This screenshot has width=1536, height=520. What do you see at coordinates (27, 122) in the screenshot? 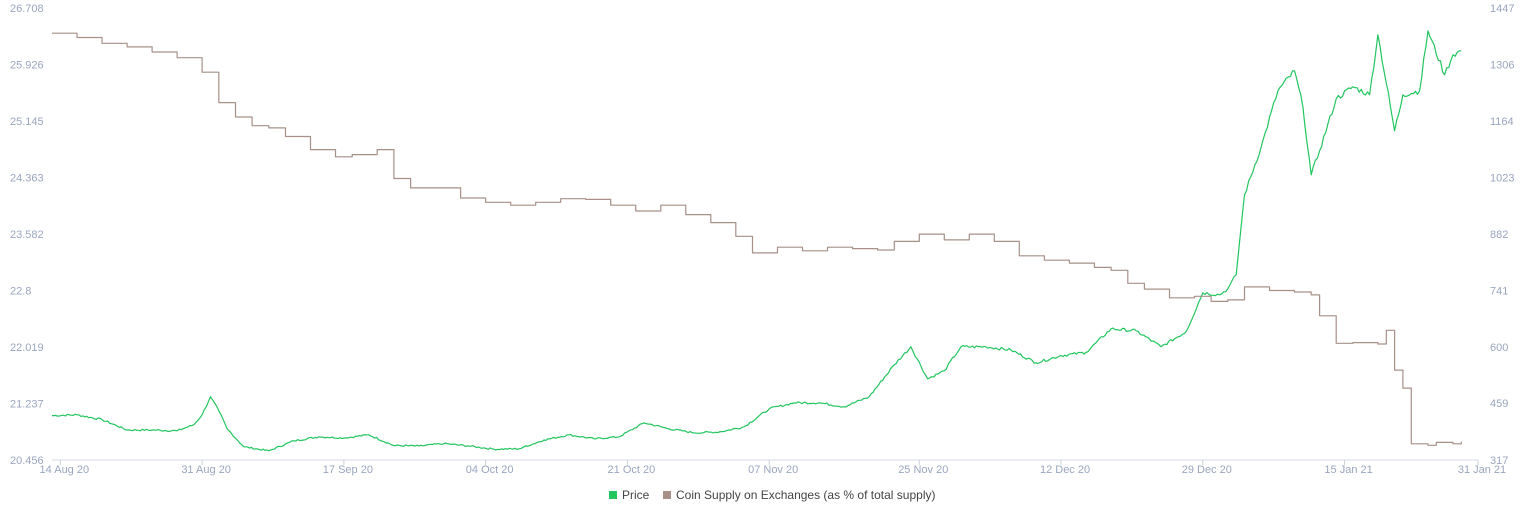
I see `left-tick-label: 25.145` at bounding box center [27, 122].